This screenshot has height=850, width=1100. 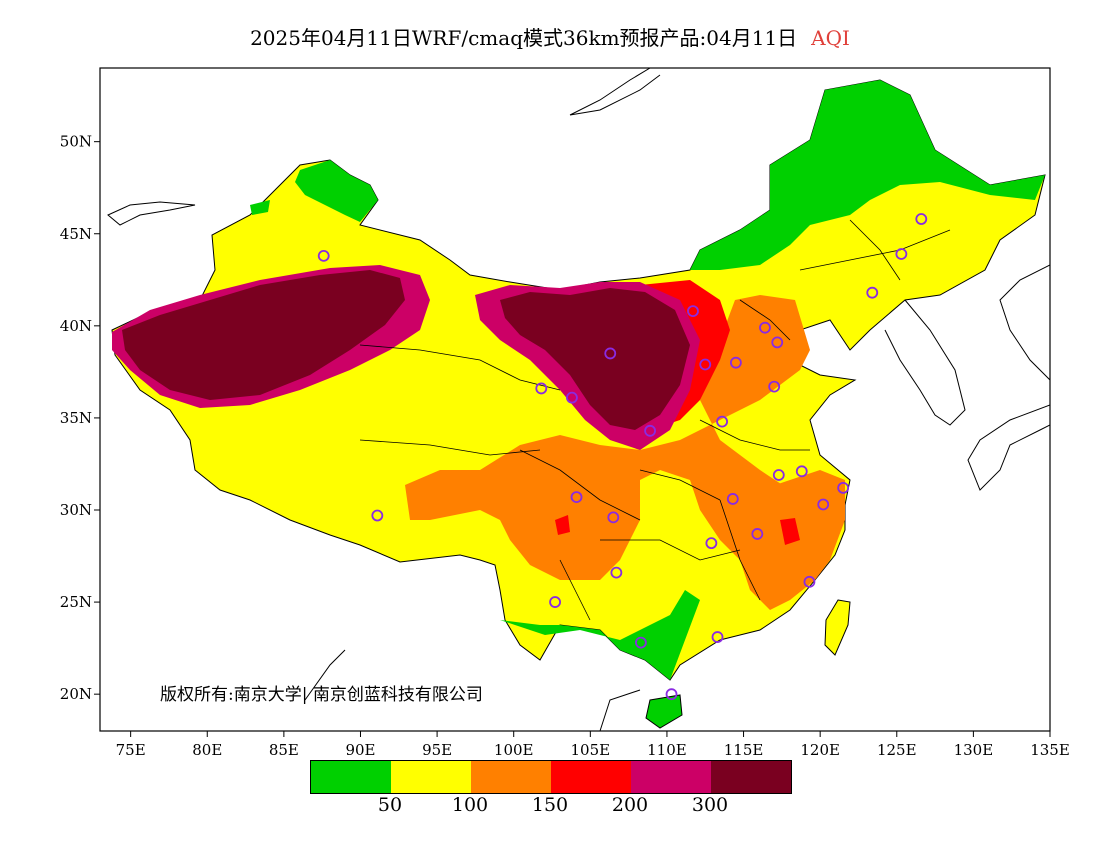 What do you see at coordinates (260, 207) in the screenshot?
I see `green-xinjiang-west` at bounding box center [260, 207].